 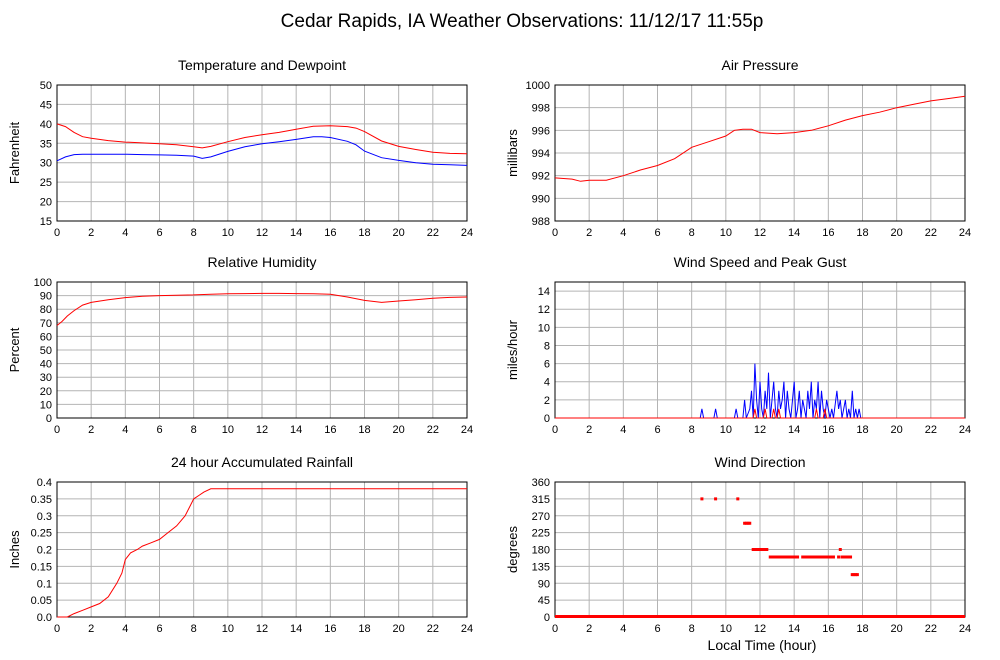 I want to click on y-tick-label: 12, so click(x=544, y=310).